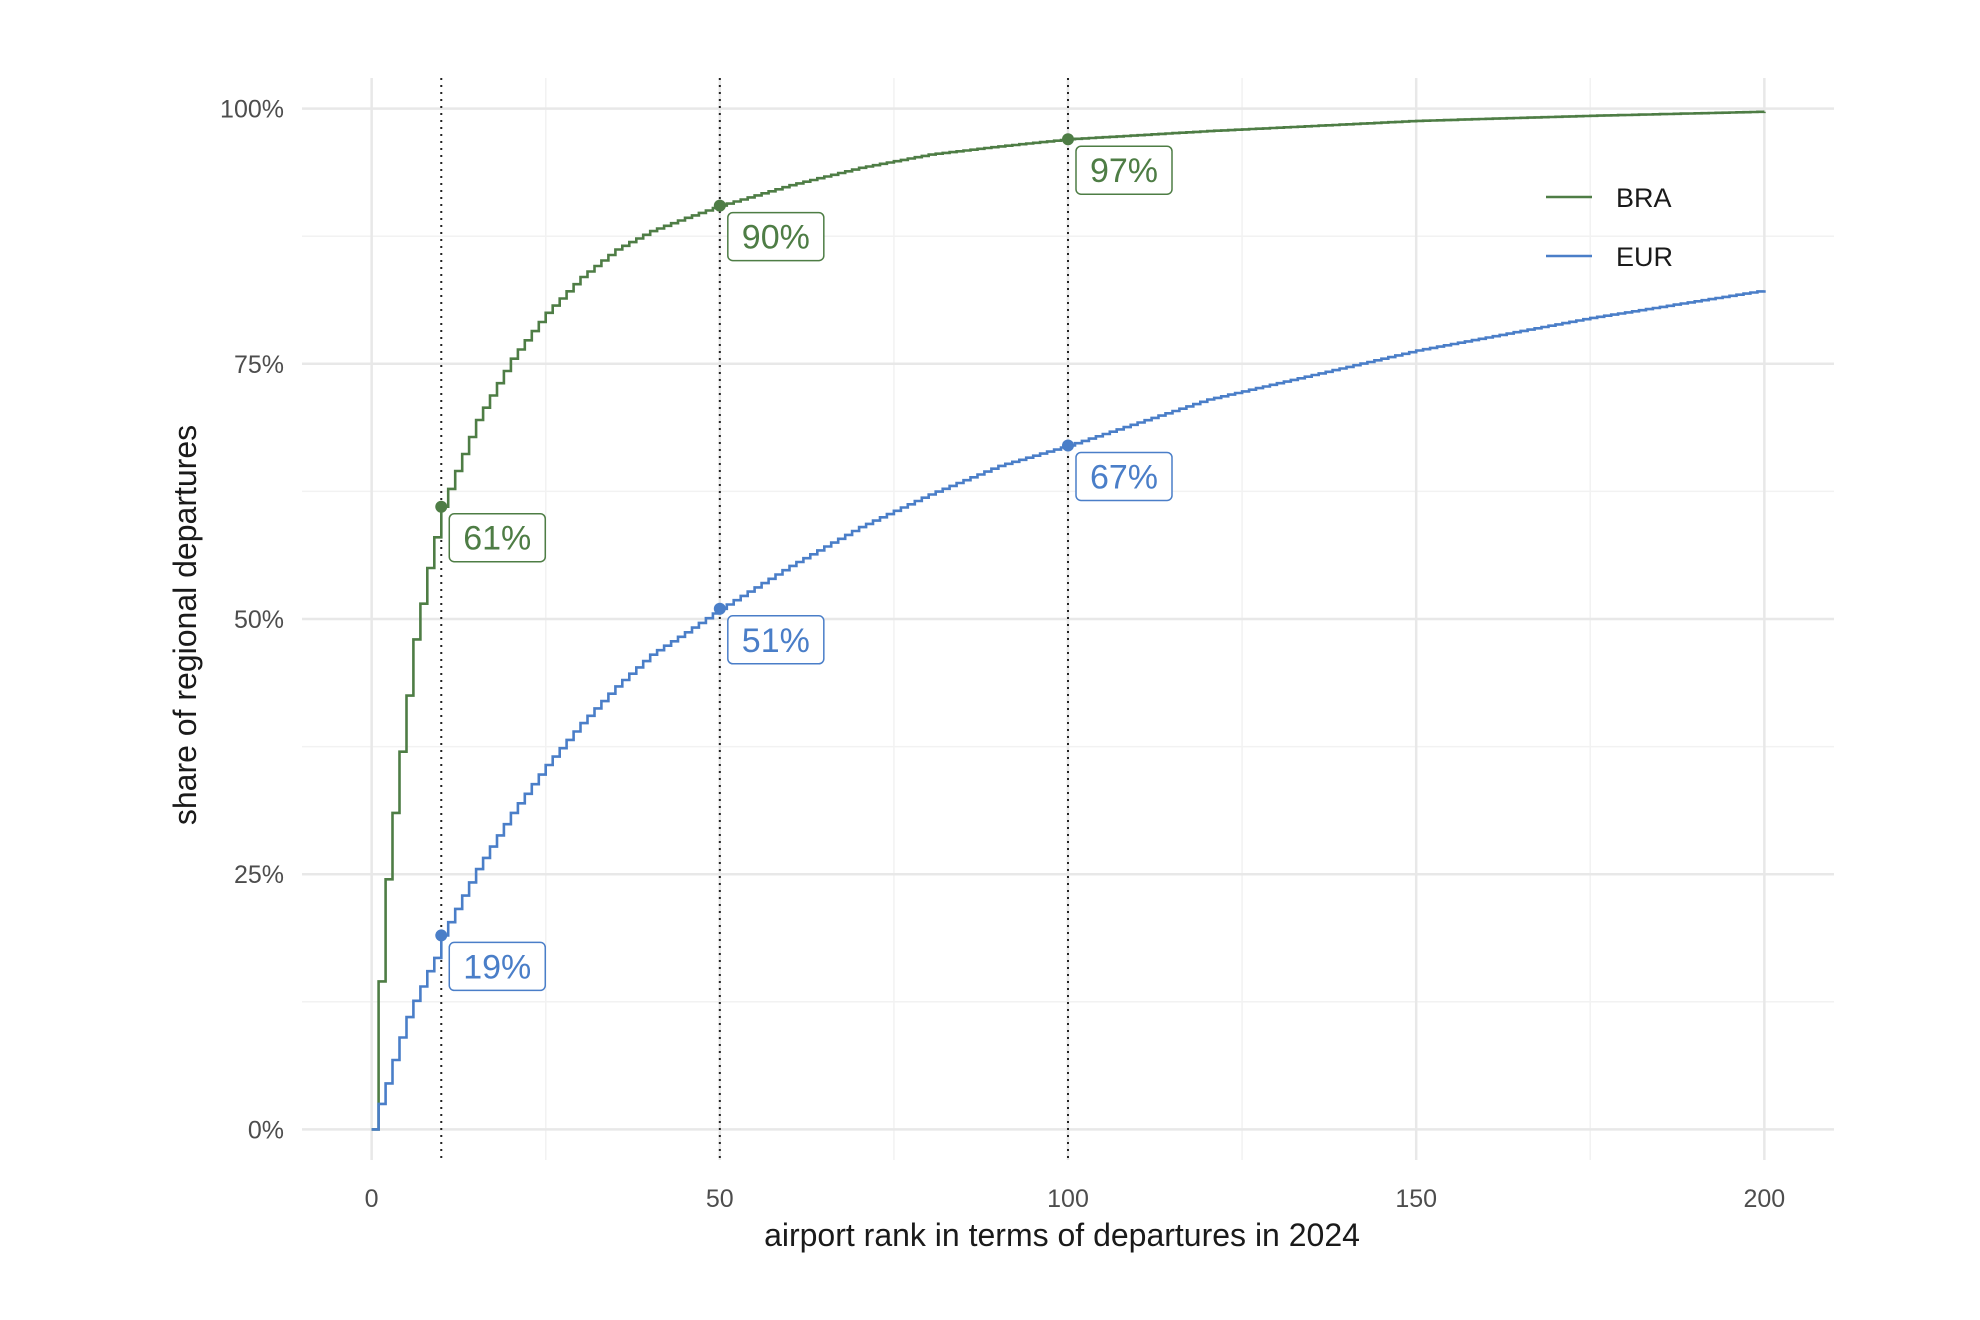  Describe the element at coordinates (266, 1130) in the screenshot. I see `y-tick-label: 0%` at that location.